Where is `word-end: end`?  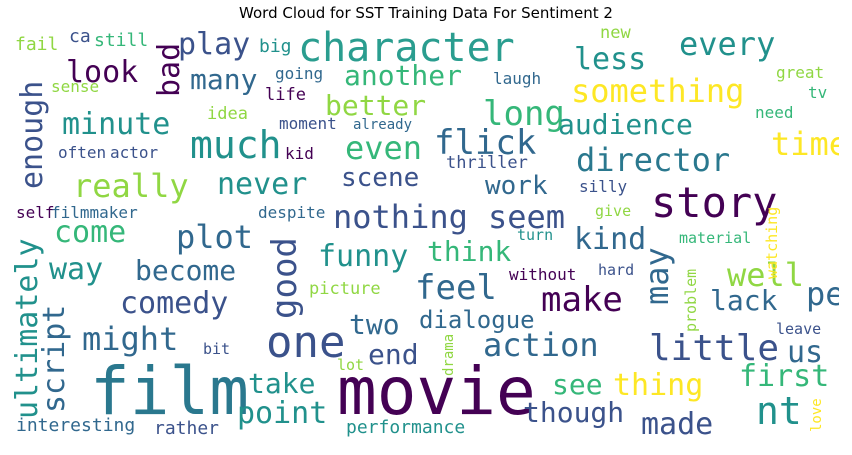 word-end: end is located at coordinates (393, 354).